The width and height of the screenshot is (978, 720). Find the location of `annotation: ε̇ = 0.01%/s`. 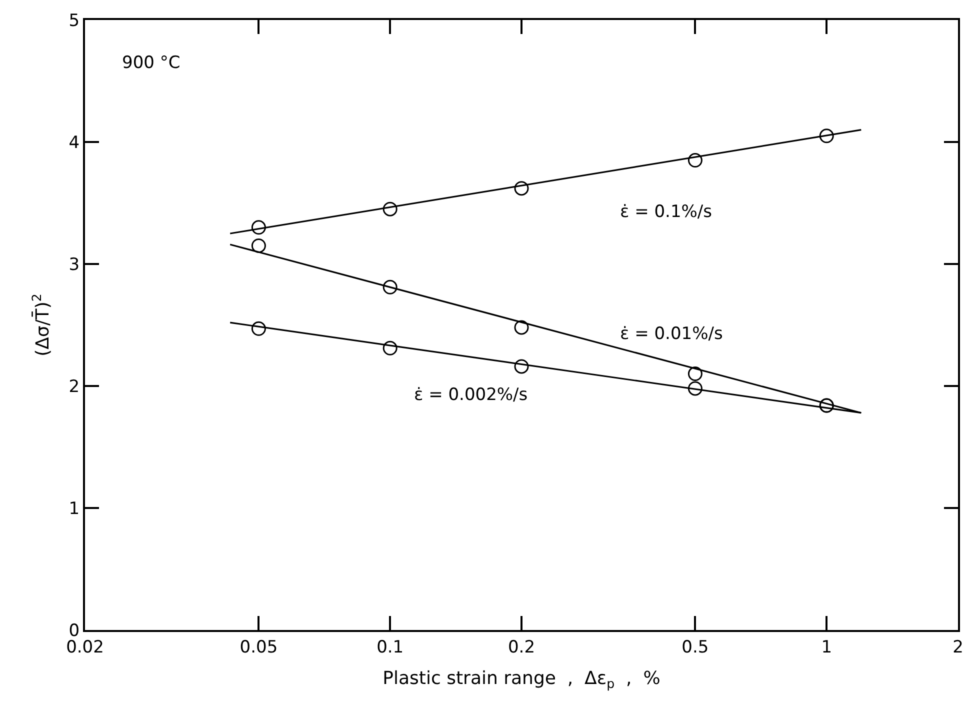

annotation: ε̇ = 0.01%/s is located at coordinates (671, 334).